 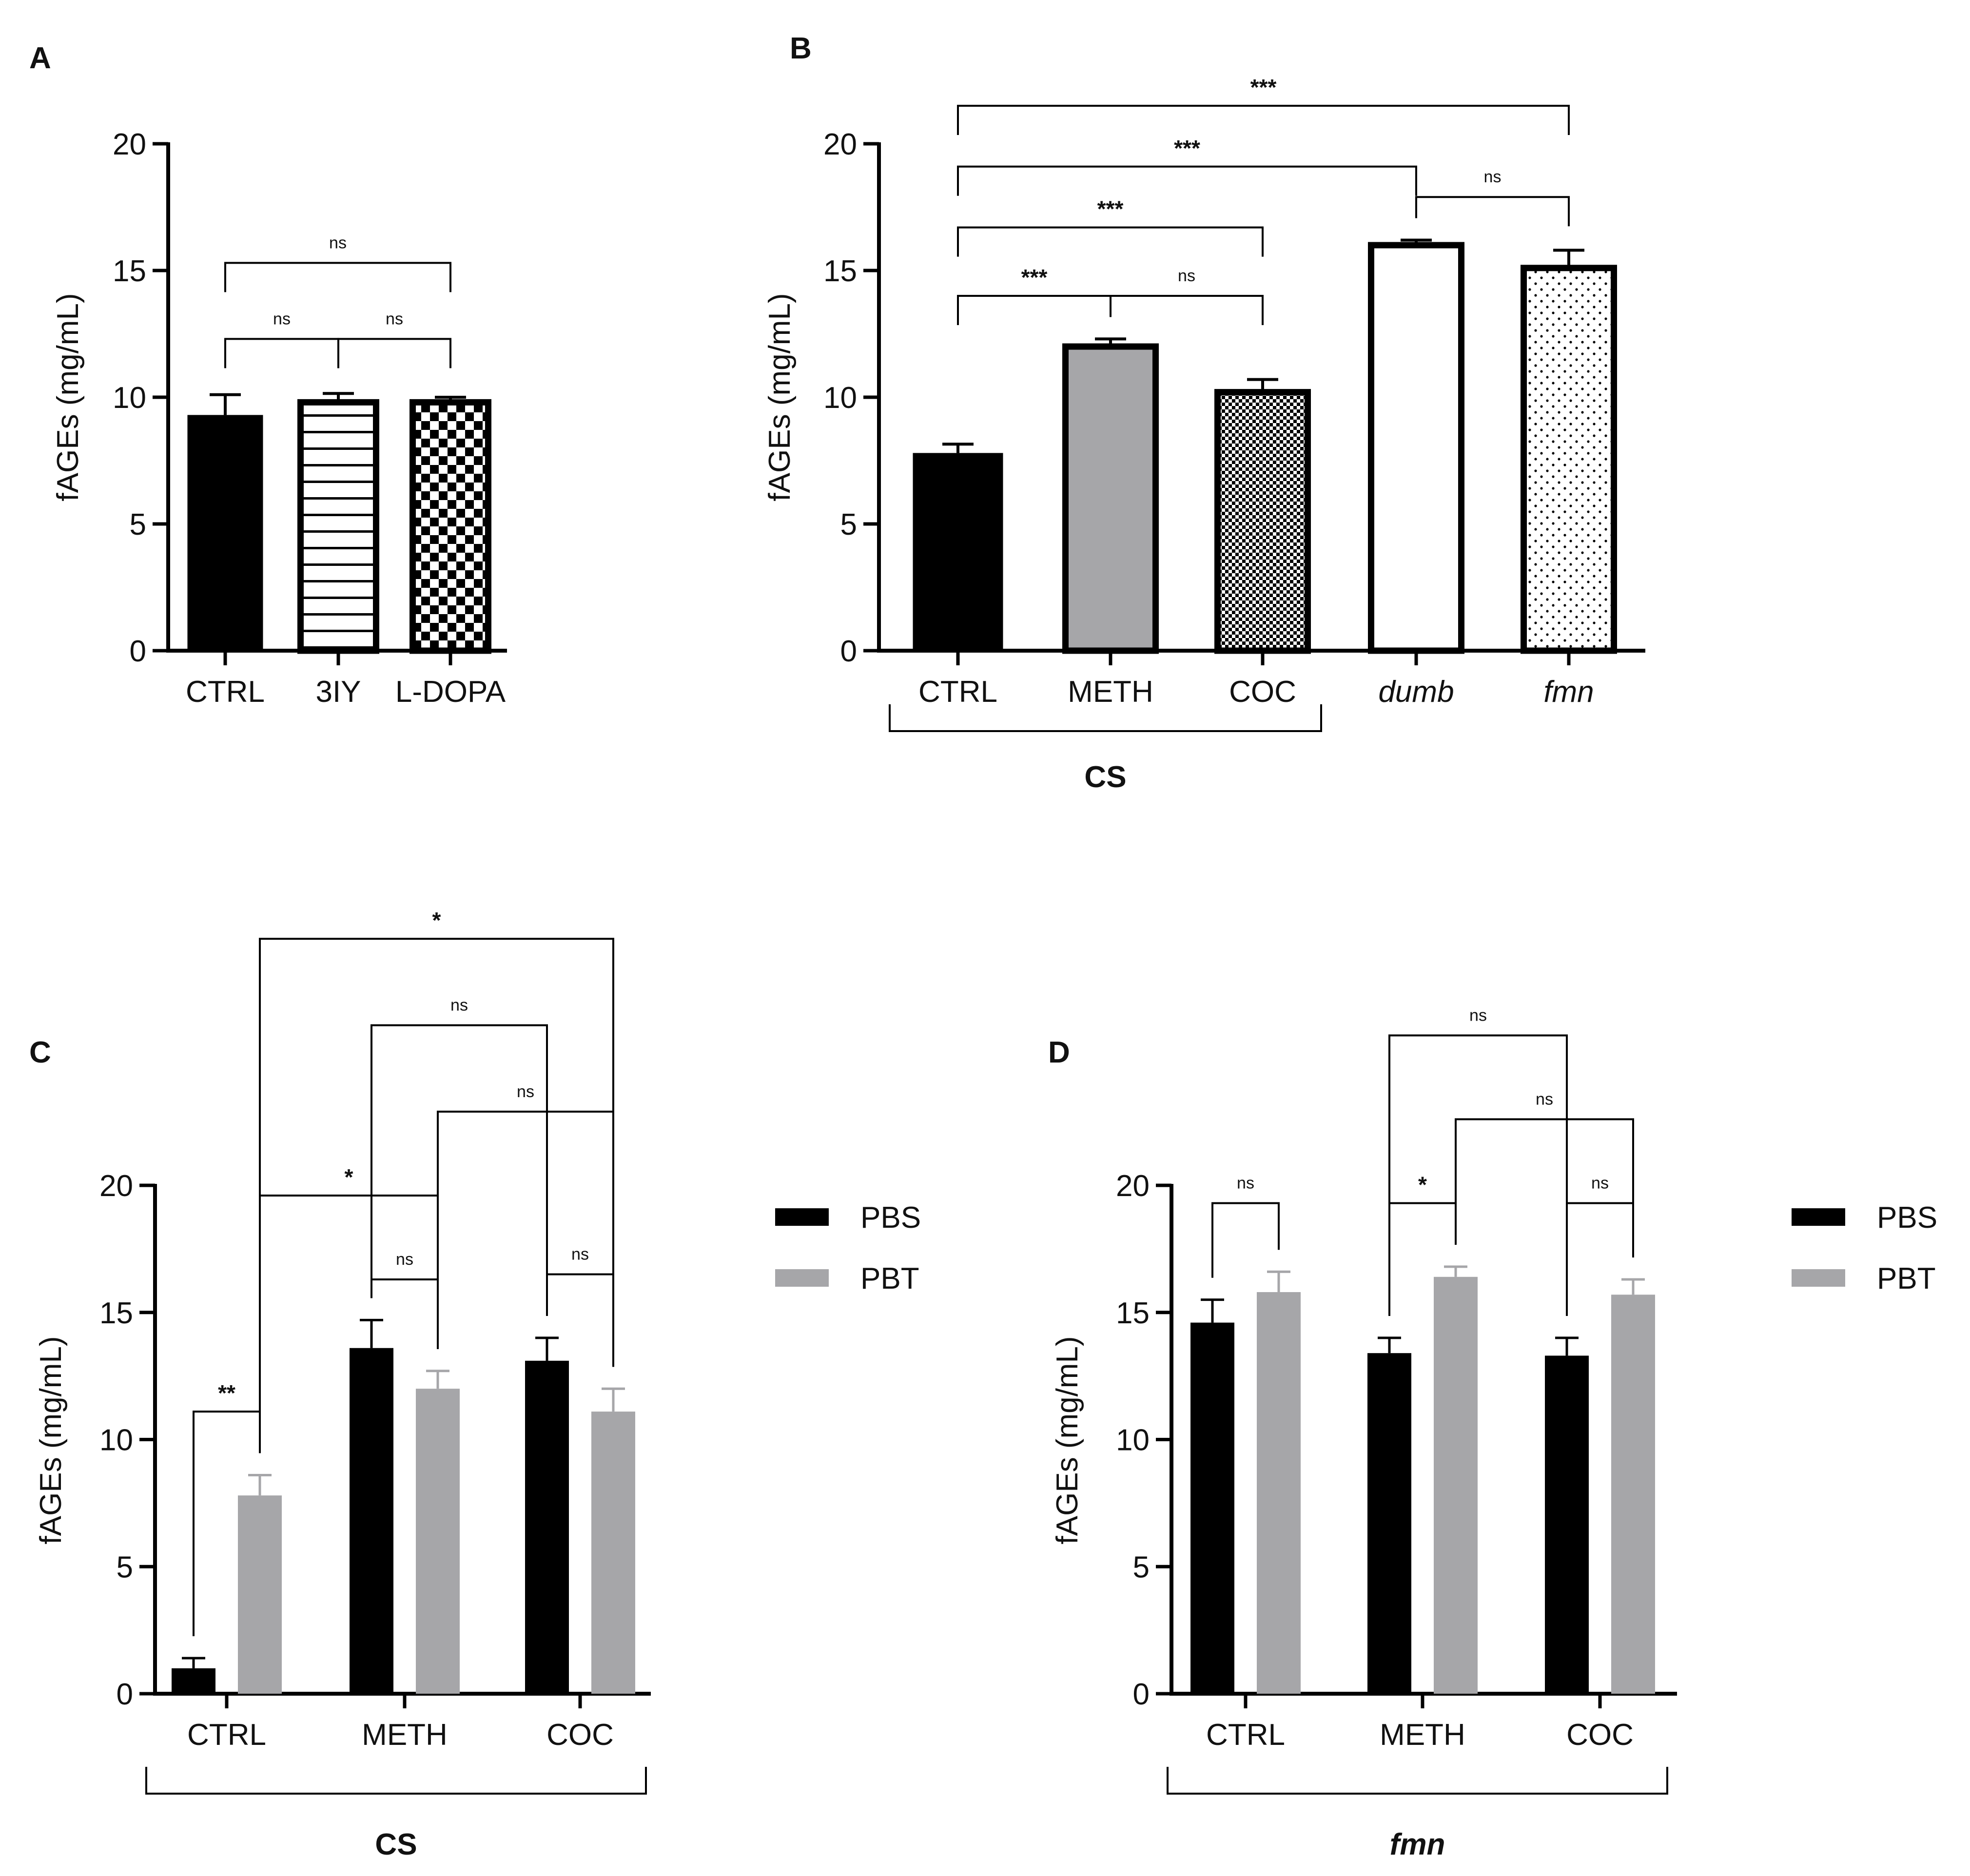 What do you see at coordinates (801, 49) in the screenshot?
I see `panel-letter: B` at bounding box center [801, 49].